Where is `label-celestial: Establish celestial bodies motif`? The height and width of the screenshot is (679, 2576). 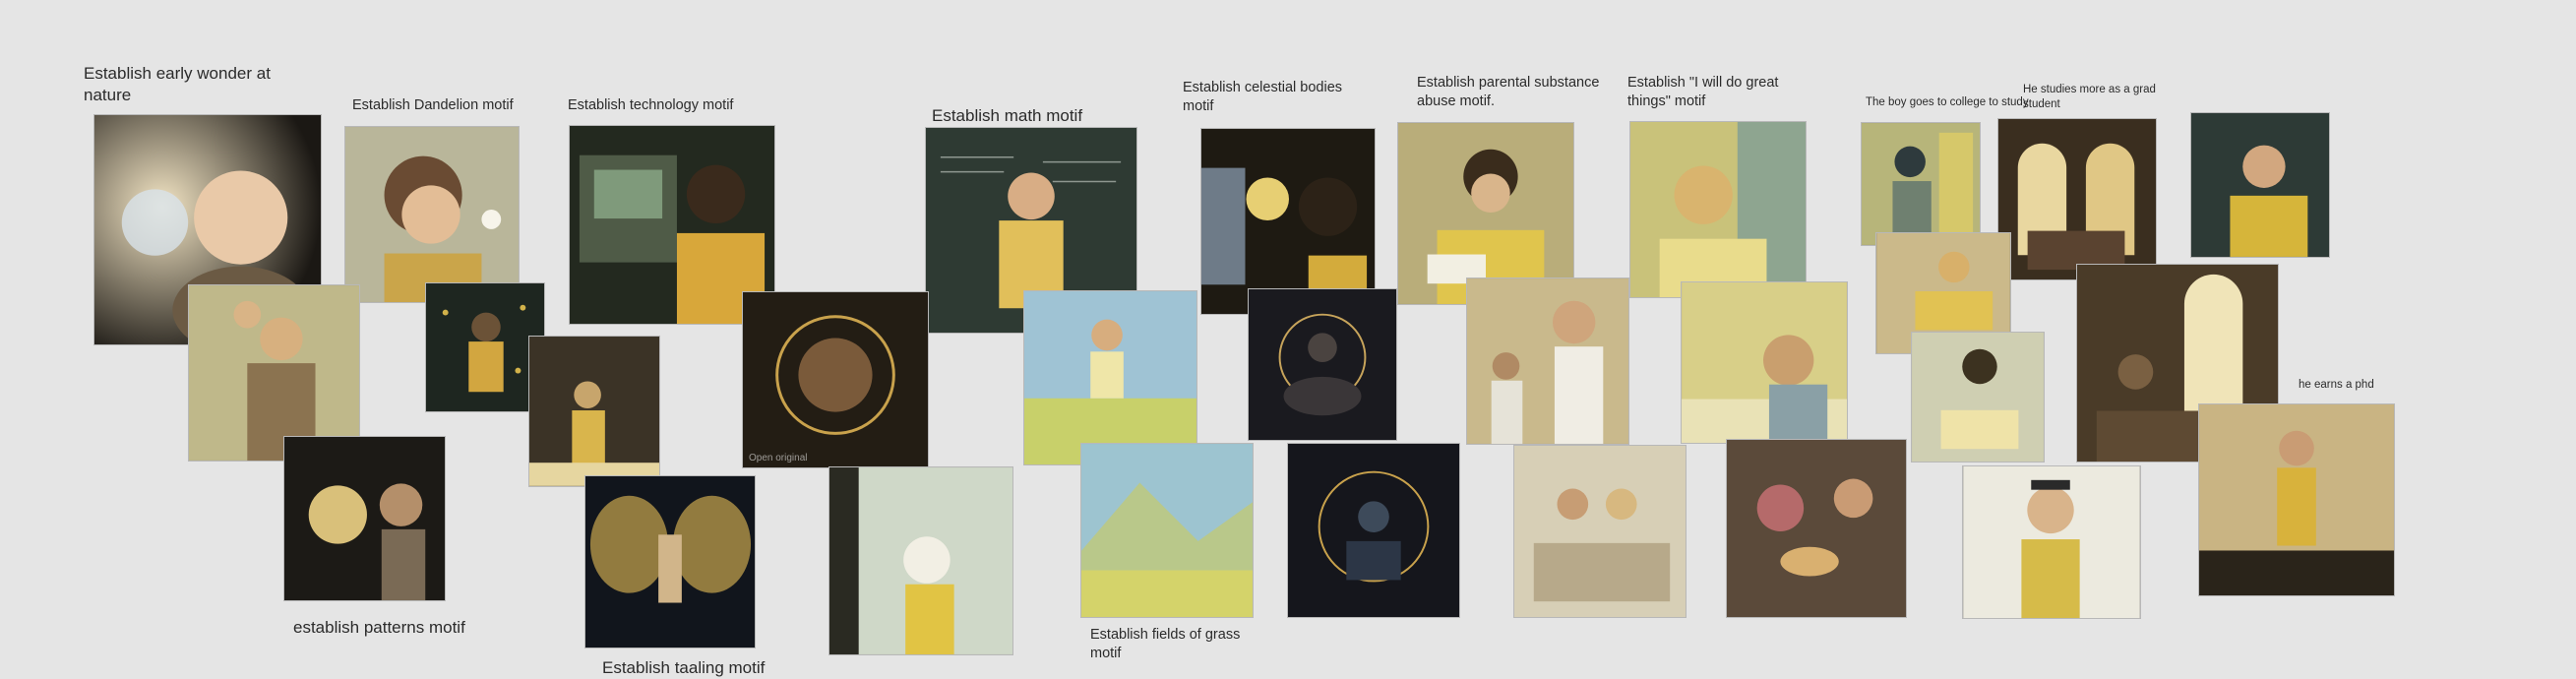
label-celestial: Establish celestial bodies motif is located at coordinates (1263, 97).